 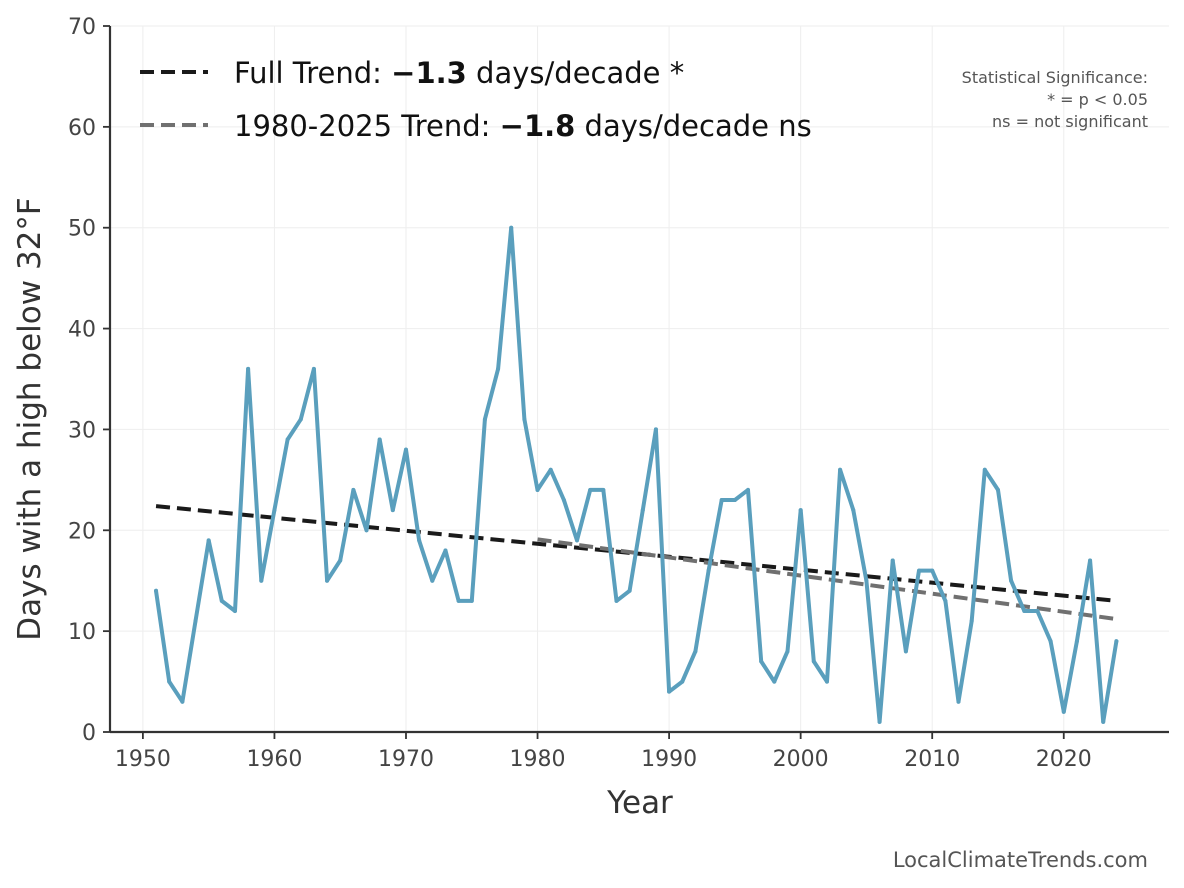 I want to click on significance-ns: ns = not significant, so click(x=1070, y=121).